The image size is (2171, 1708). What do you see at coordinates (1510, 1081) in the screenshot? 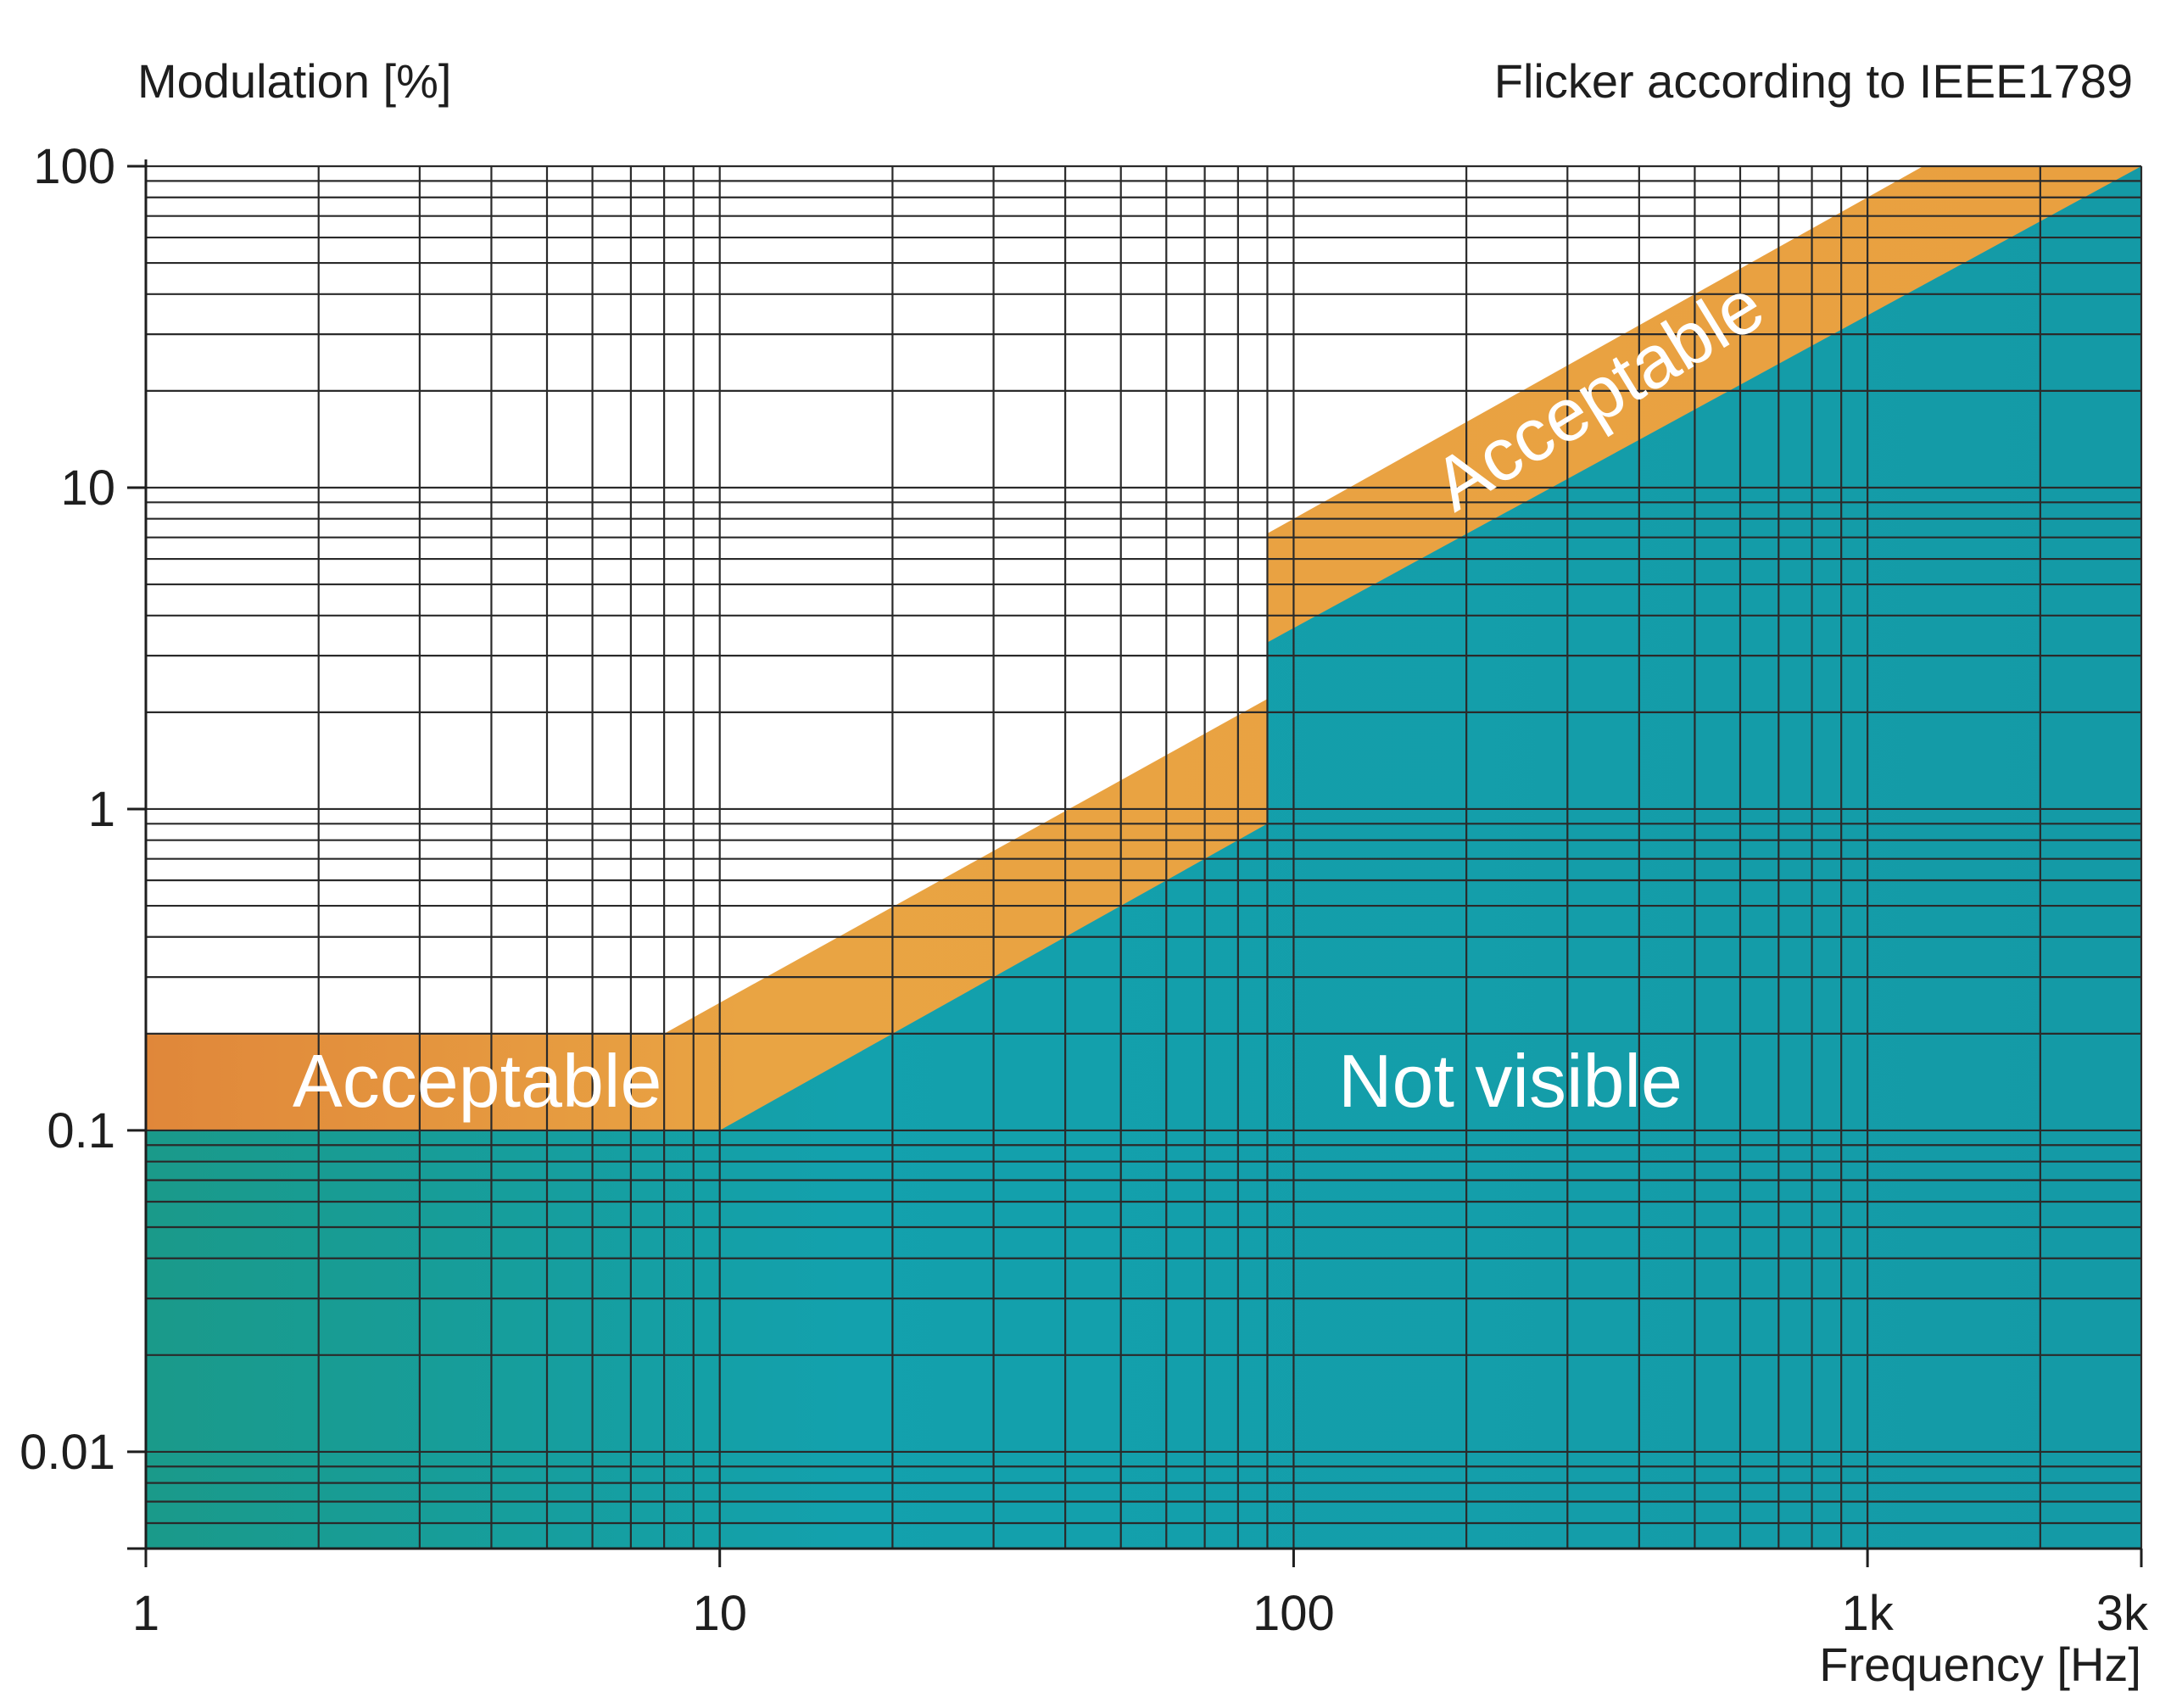
I see `region-label-not-visible: Not visible` at bounding box center [1510, 1081].